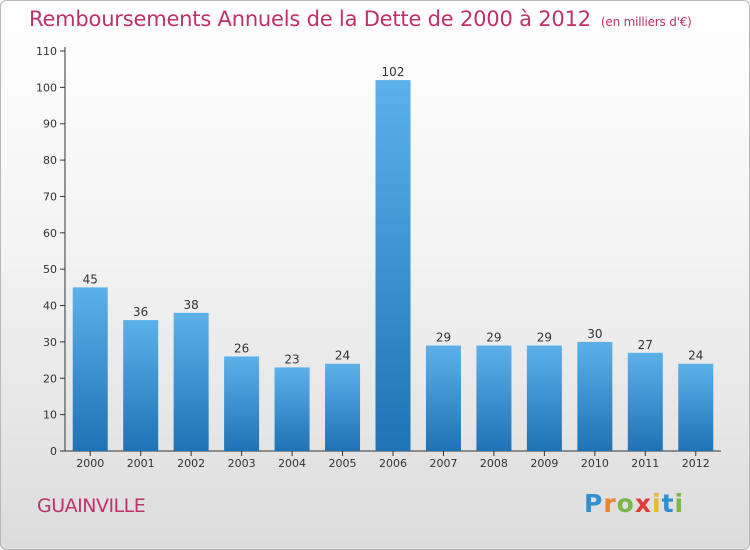 This screenshot has width=750, height=550. Describe the element at coordinates (242, 463) in the screenshot. I see `x-tick-label: 2003` at that location.